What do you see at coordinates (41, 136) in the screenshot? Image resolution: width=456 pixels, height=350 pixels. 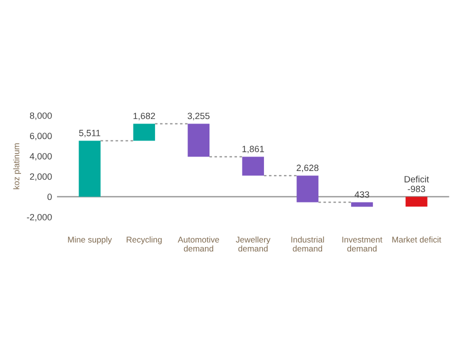 I see `y-tick-label: 6,000` at bounding box center [41, 136].